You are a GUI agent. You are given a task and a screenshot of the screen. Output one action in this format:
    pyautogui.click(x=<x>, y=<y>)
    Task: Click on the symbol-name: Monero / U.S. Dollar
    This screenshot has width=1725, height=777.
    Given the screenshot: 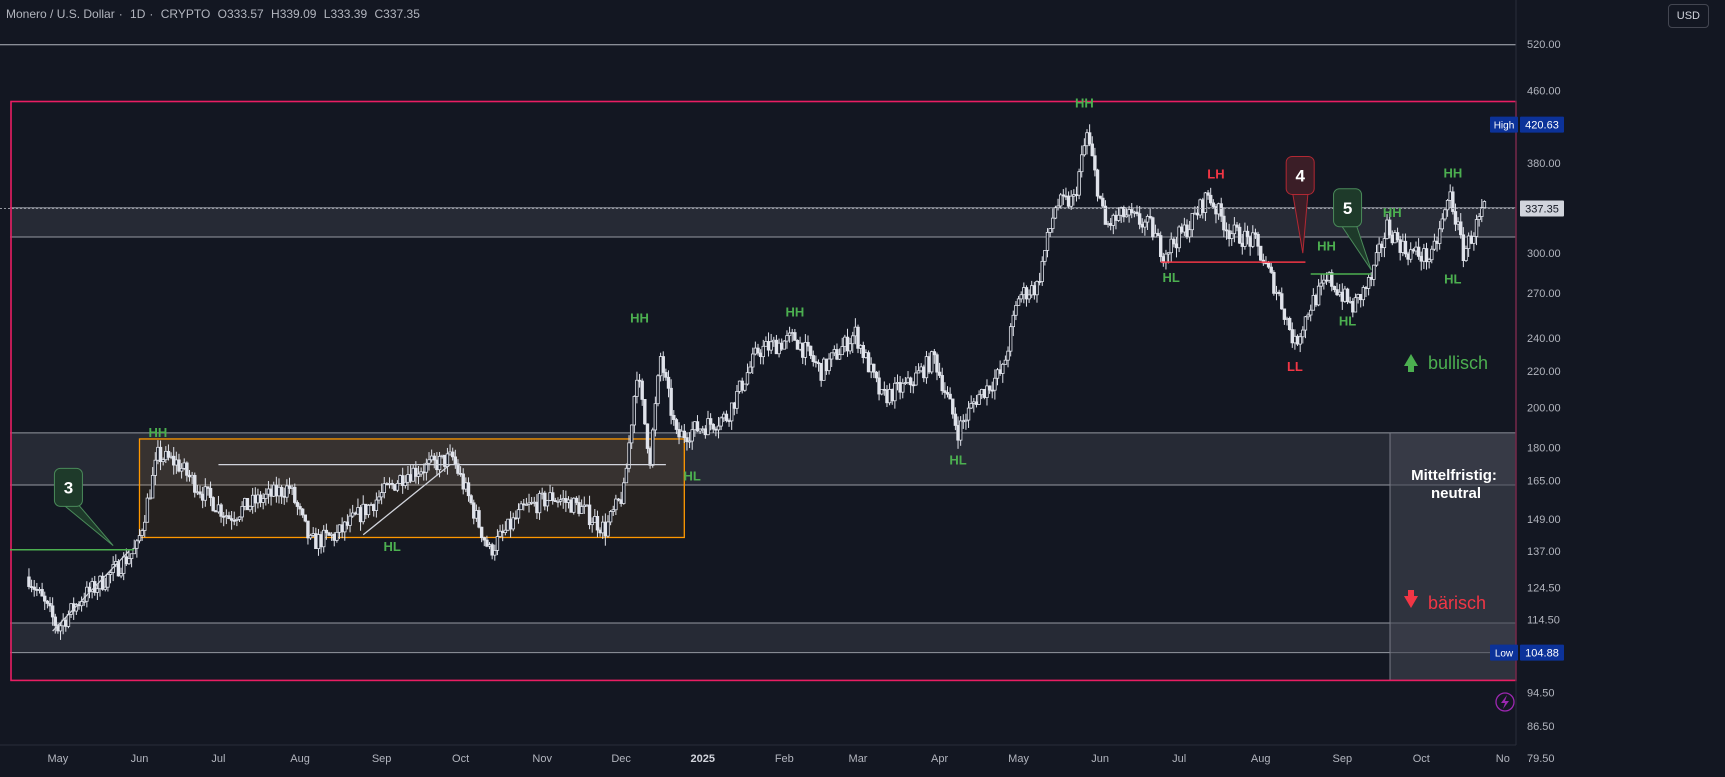 What is the action you would take?
    pyautogui.click(x=60, y=14)
    